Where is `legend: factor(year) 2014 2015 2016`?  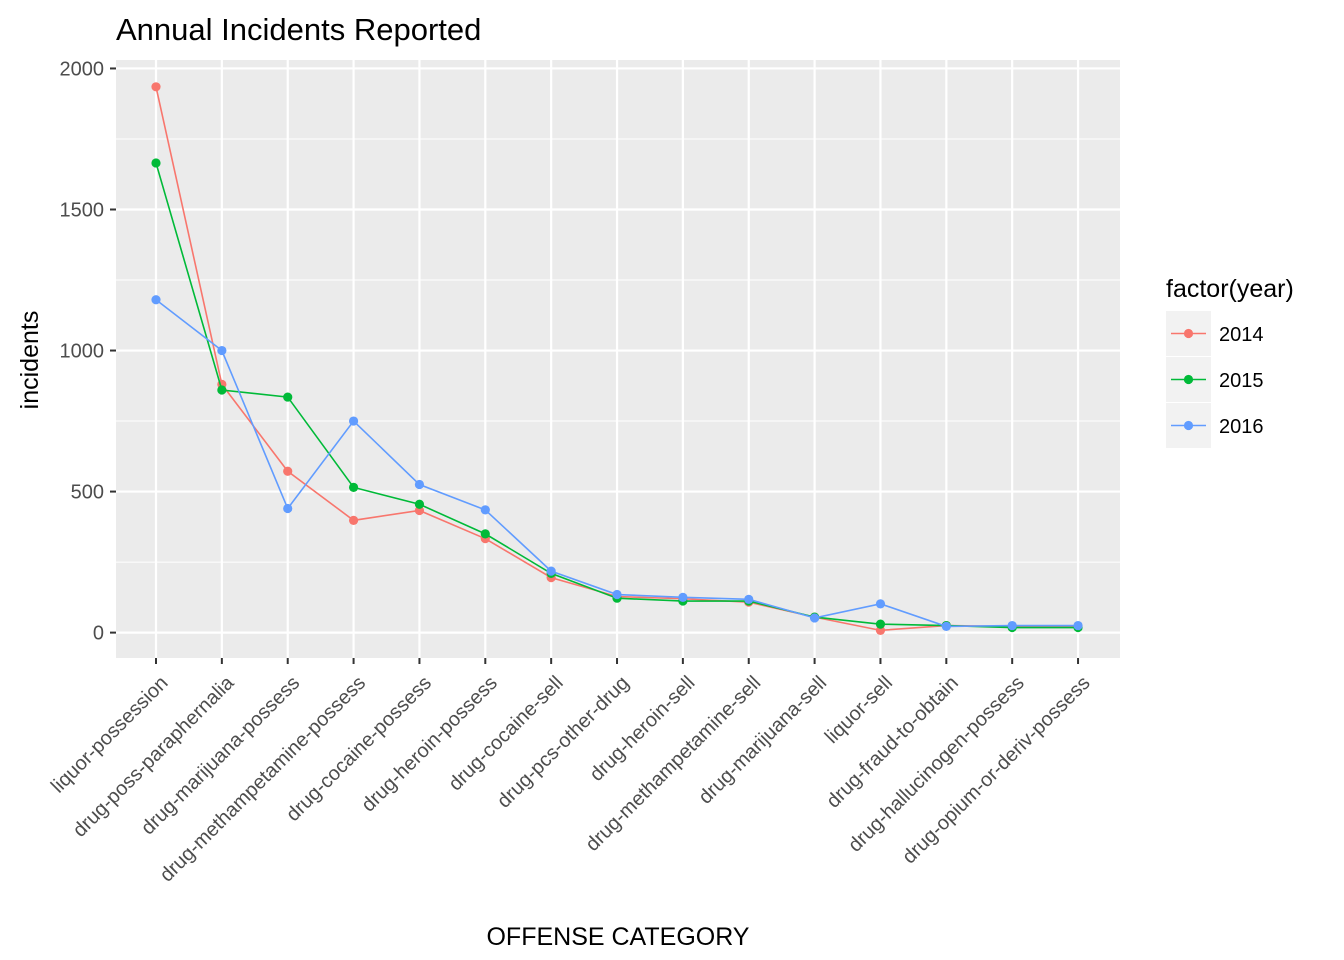
legend: factor(year) 2014 2015 2016 is located at coordinates (1230, 361).